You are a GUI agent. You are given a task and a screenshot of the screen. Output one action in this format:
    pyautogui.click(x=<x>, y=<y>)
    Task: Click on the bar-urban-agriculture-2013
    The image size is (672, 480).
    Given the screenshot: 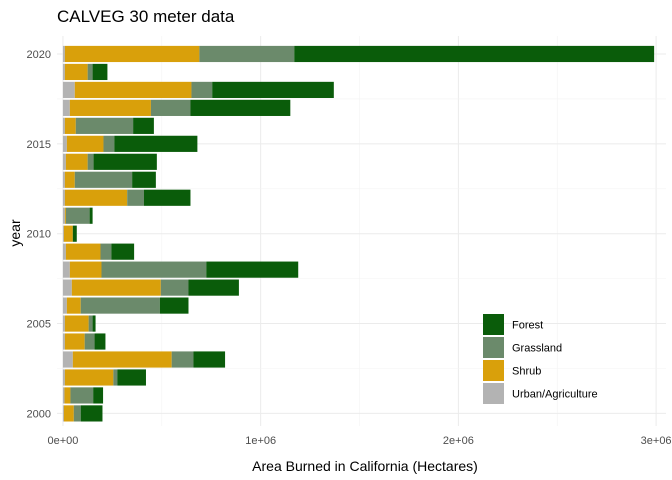 What is the action you would take?
    pyautogui.click(x=63, y=179)
    